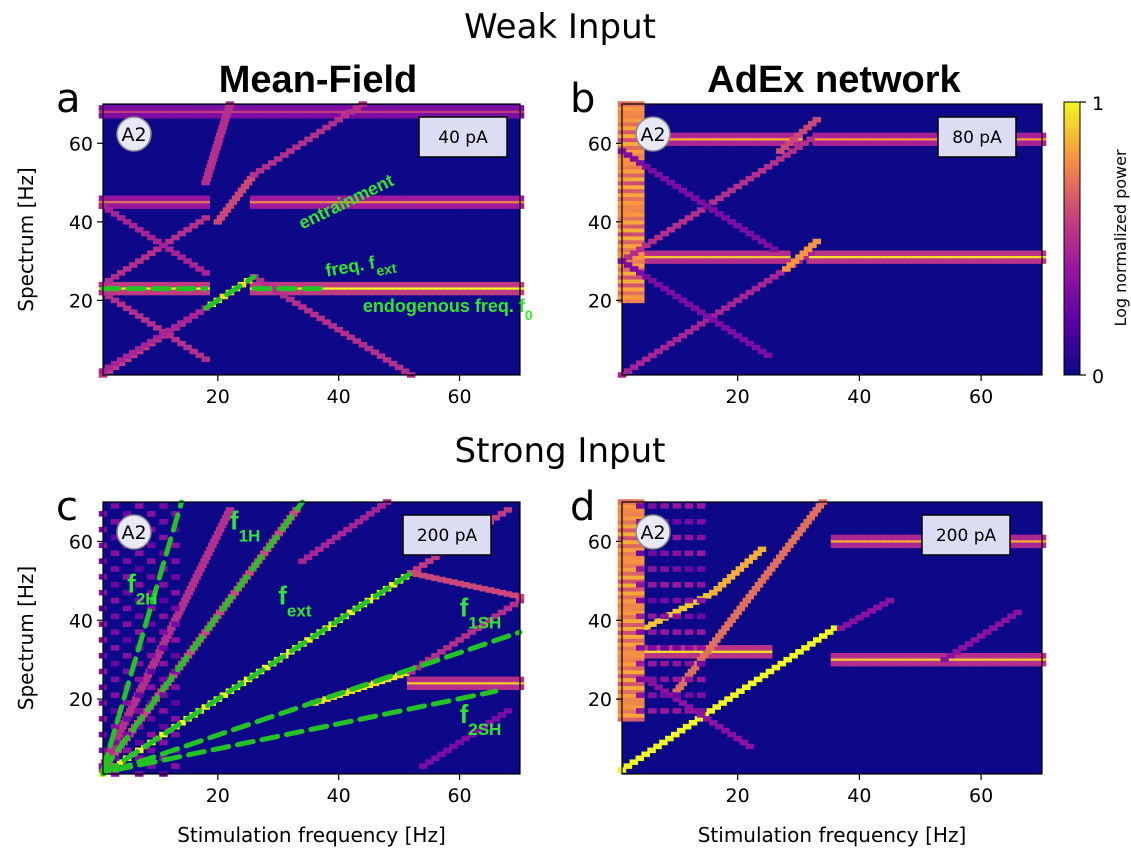 Image resolution: width=1131 pixels, height=865 pixels. I want to click on annotation-label: f1H, so click(245, 526).